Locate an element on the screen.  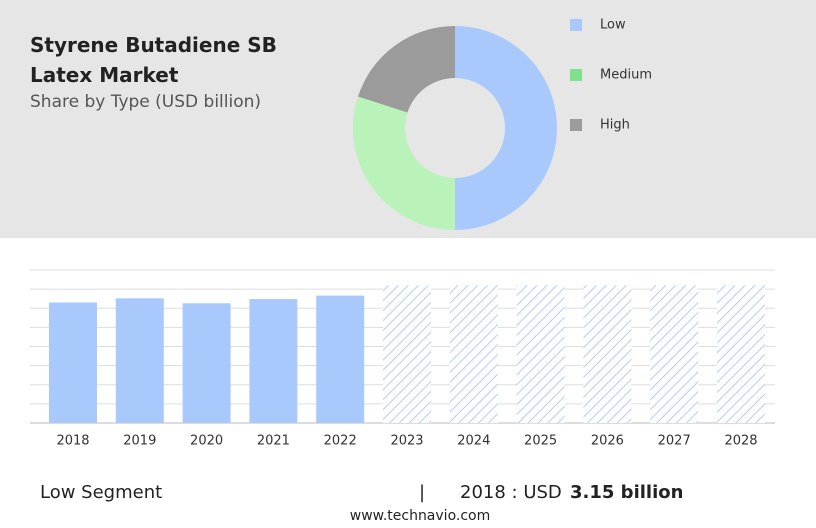
x-tick-label: 2024 is located at coordinates (473, 441).